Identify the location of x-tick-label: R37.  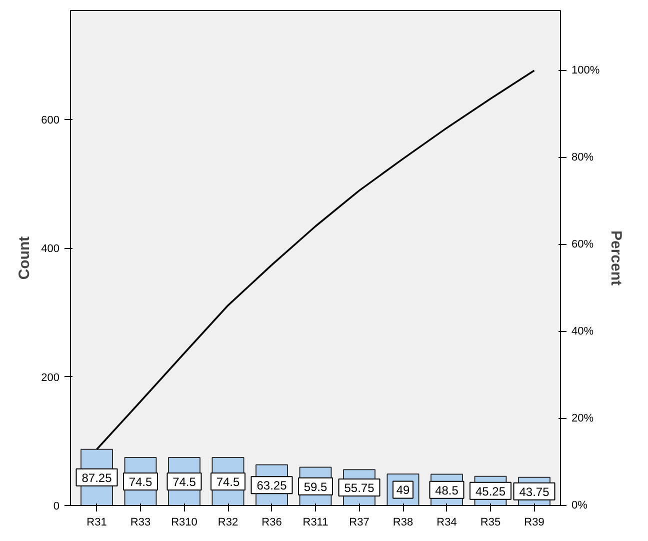
(359, 522).